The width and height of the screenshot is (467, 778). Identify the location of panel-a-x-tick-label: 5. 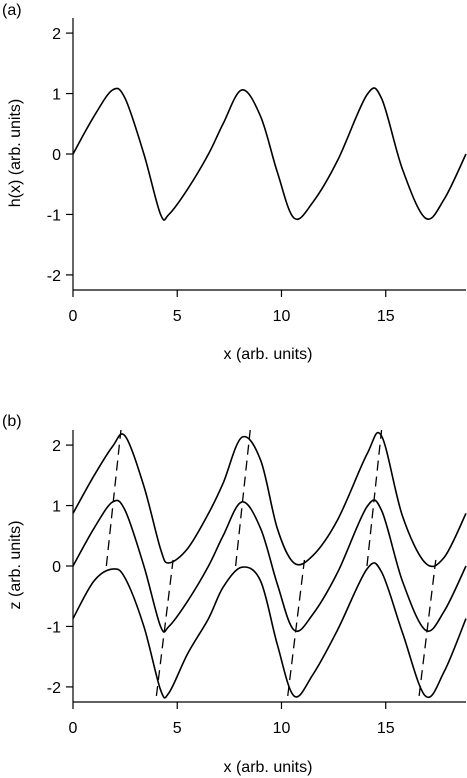
(177, 316).